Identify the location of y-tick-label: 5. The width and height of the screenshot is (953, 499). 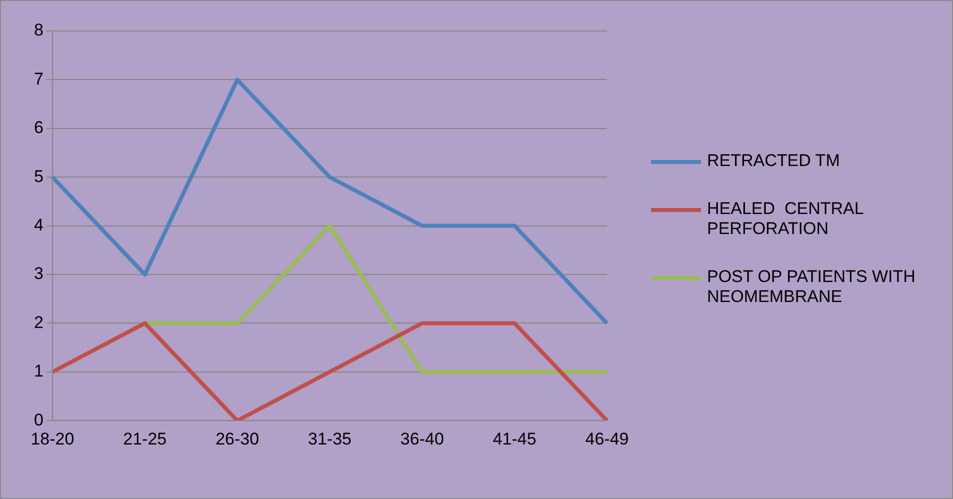
(39, 176).